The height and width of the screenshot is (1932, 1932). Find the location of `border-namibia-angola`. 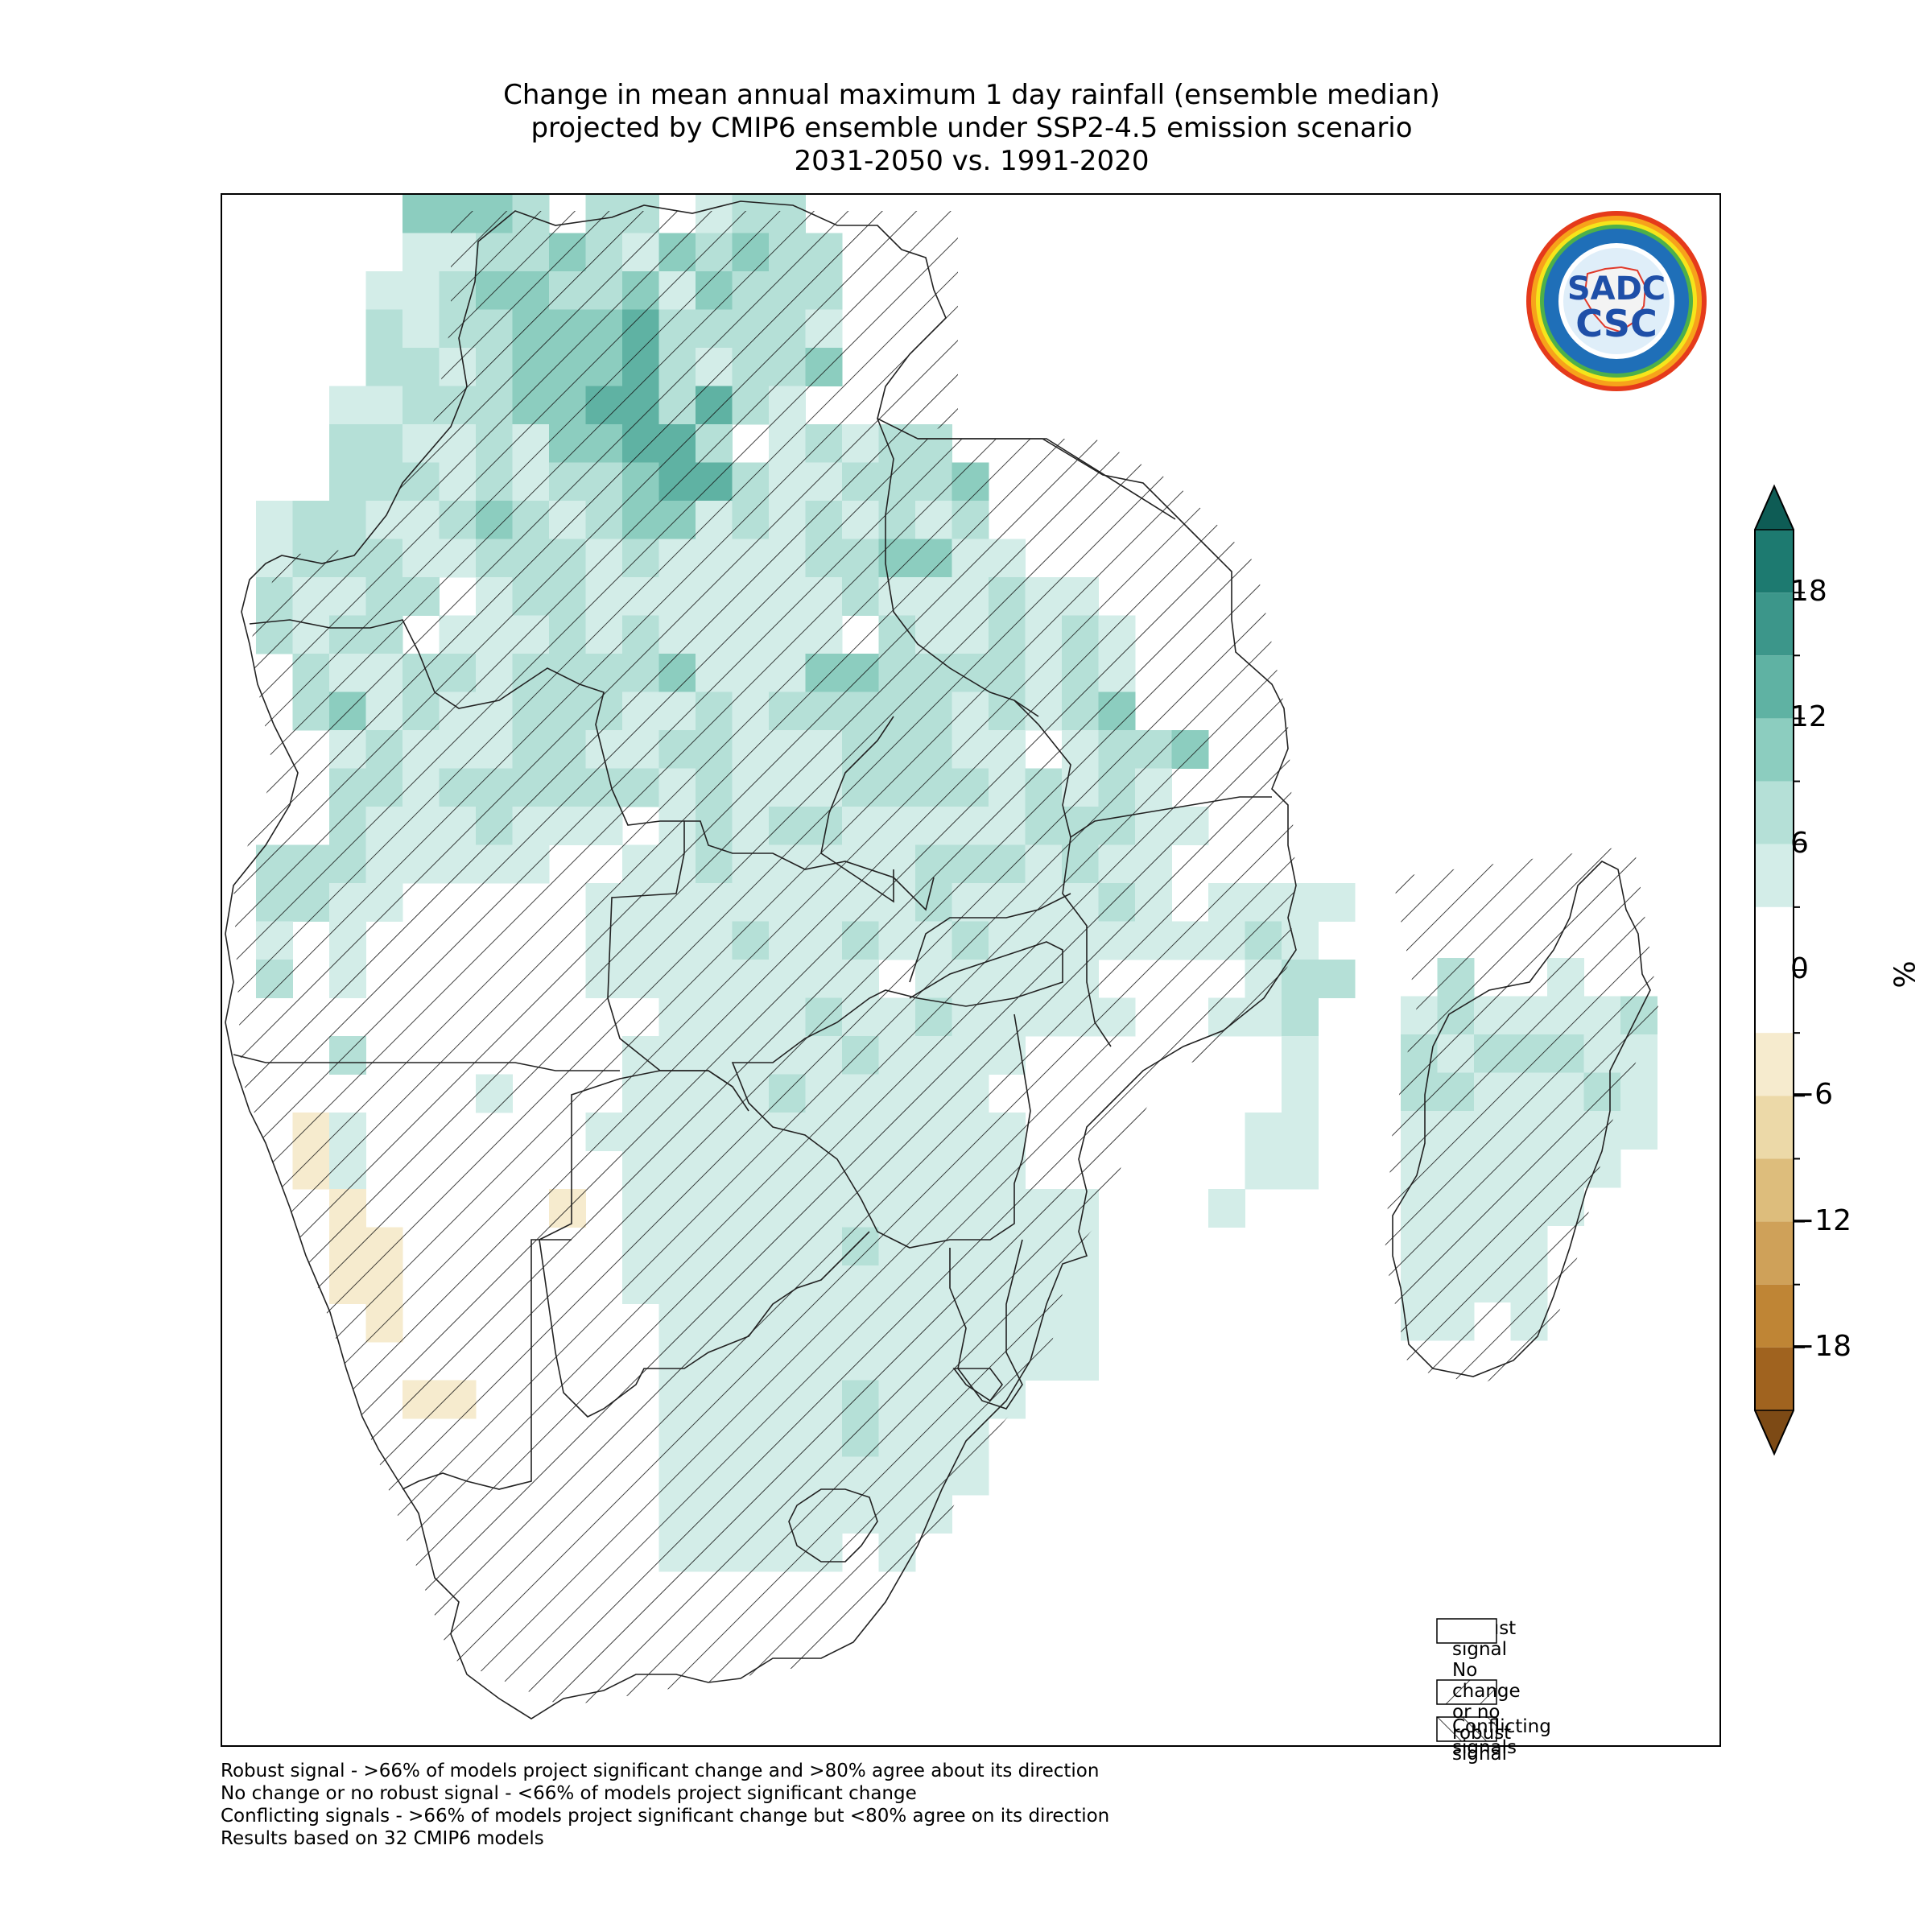

border-namibia-angola is located at coordinates (426, 1062).